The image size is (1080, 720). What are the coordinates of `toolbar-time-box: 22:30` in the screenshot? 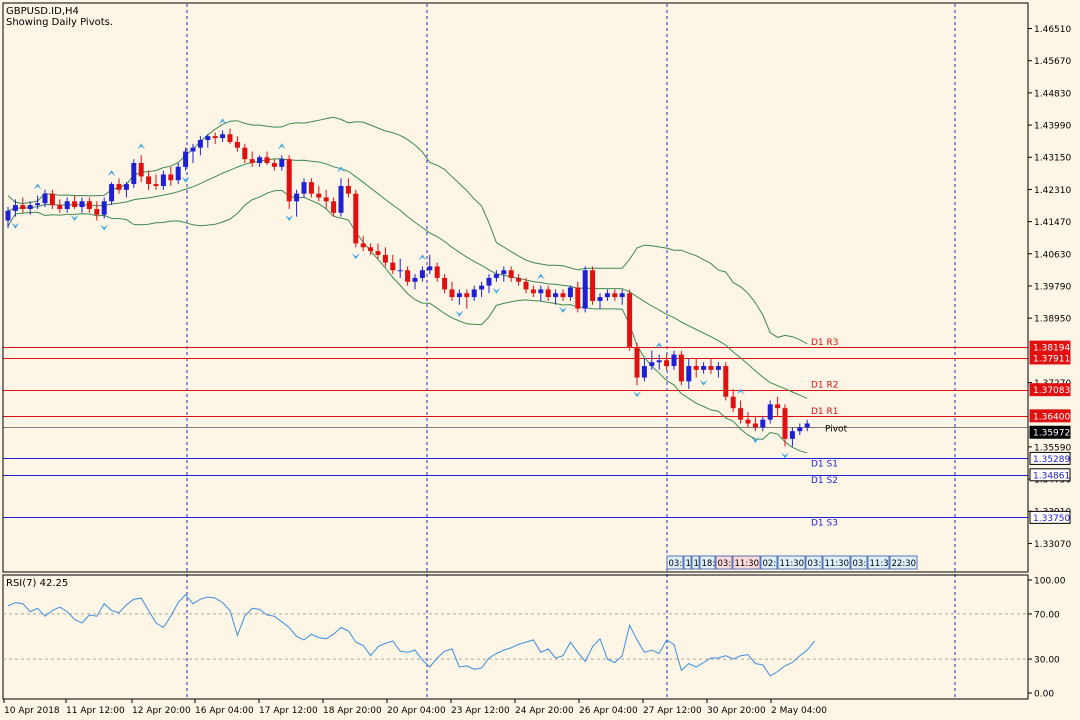 It's located at (903, 562).